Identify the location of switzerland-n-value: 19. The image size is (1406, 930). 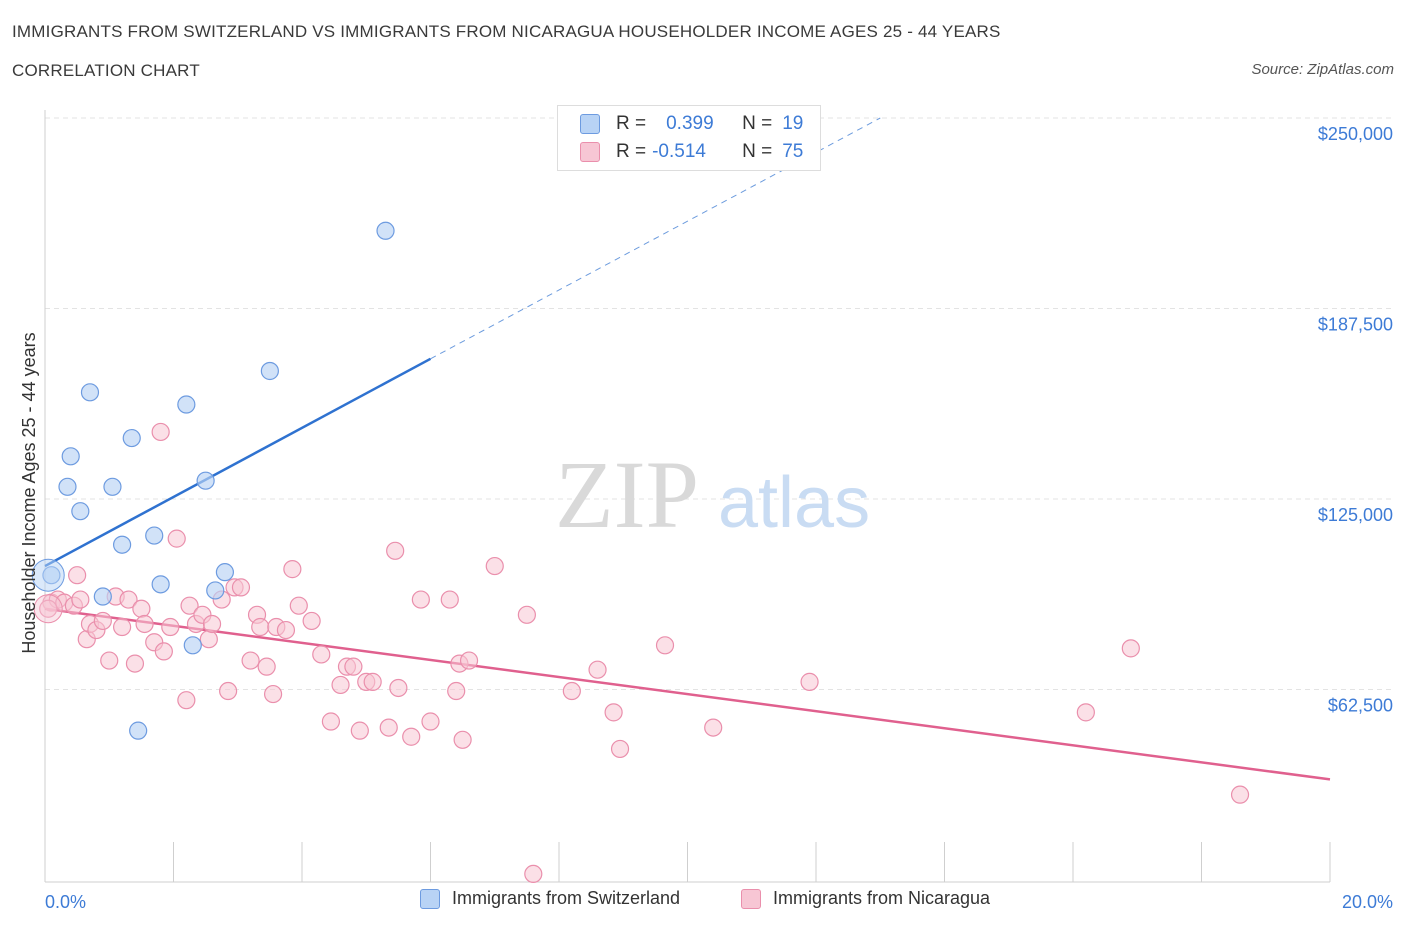
(793, 123).